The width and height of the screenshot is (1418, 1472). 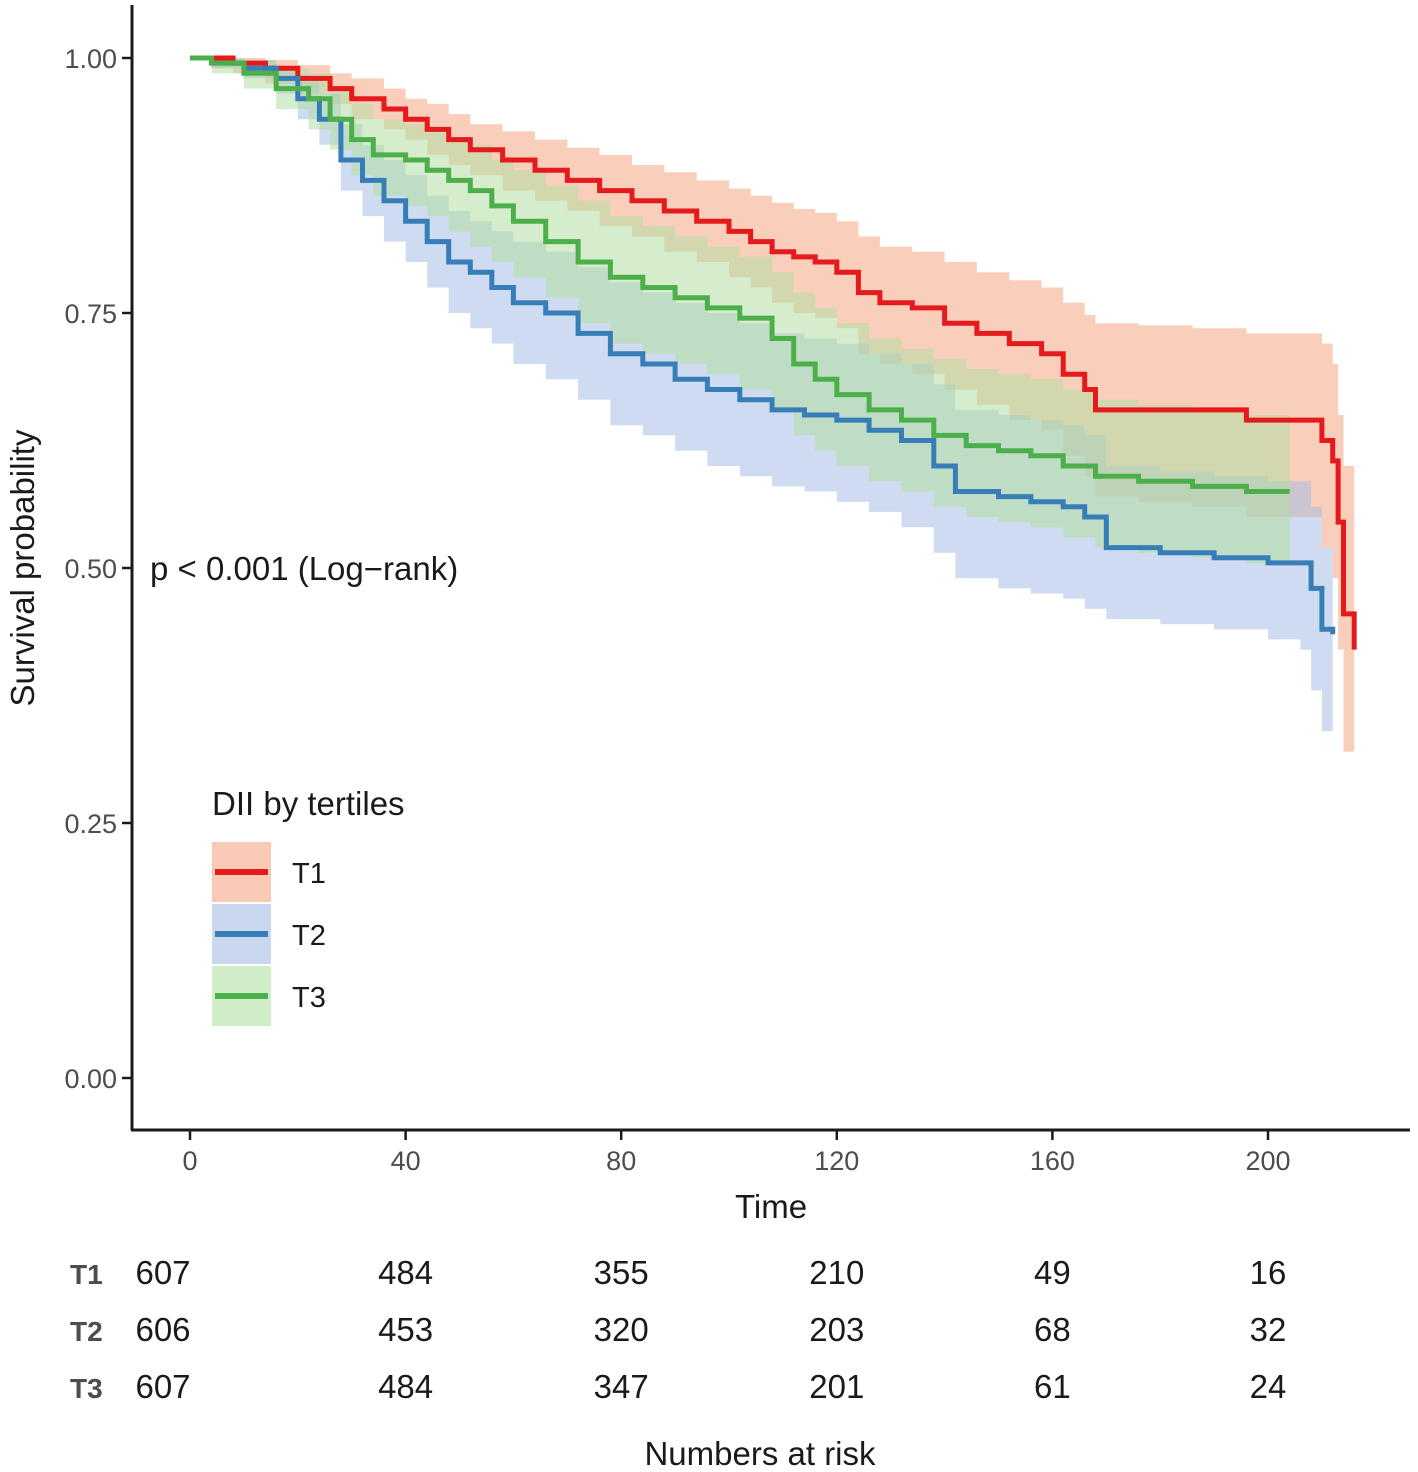 I want to click on risk-value: 355, so click(x=621, y=1272).